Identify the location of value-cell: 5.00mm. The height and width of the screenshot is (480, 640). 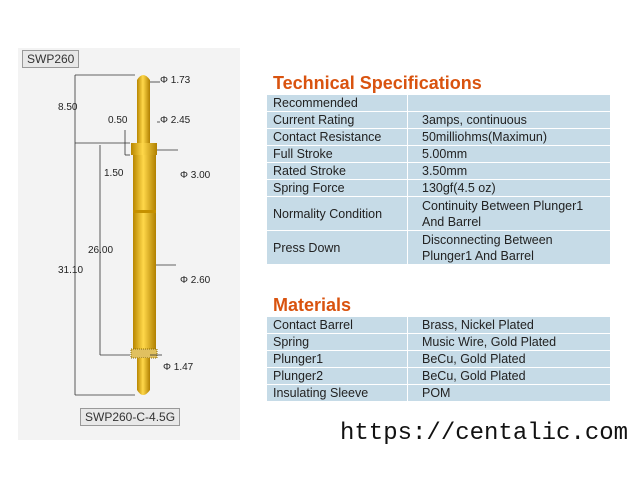
(445, 154).